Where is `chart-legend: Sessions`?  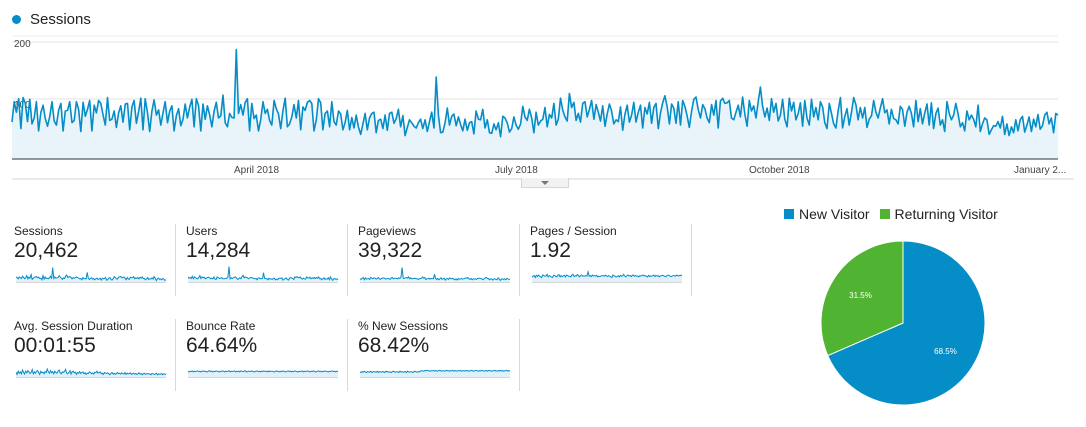 chart-legend: Sessions is located at coordinates (51, 19).